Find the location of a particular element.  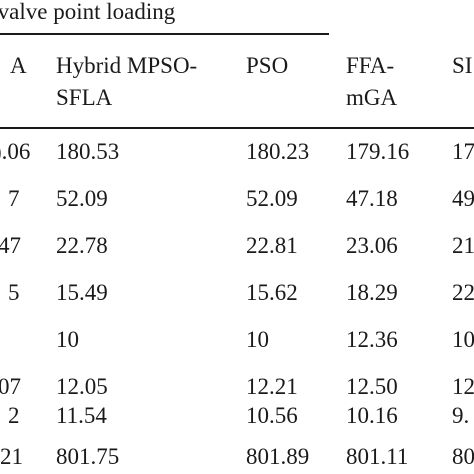

table-cell: 07 is located at coordinates (10, 386).